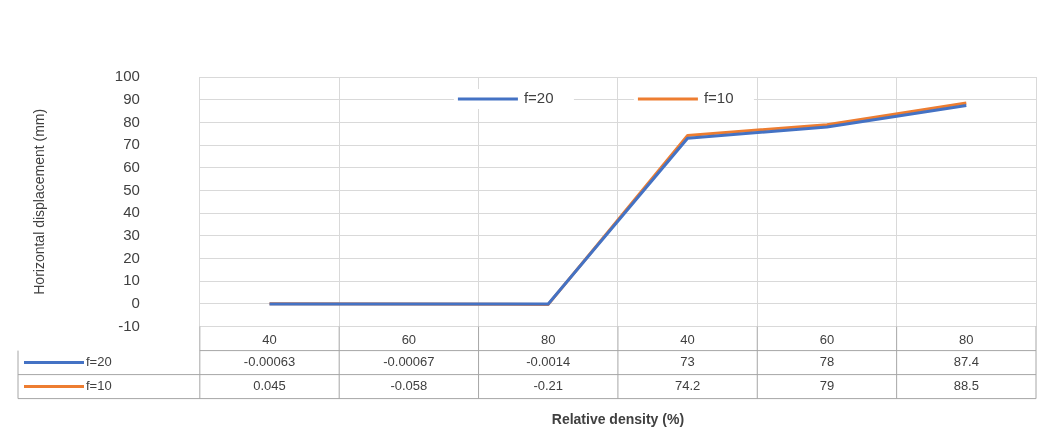  I want to click on data-label: -0.058, so click(409, 386).